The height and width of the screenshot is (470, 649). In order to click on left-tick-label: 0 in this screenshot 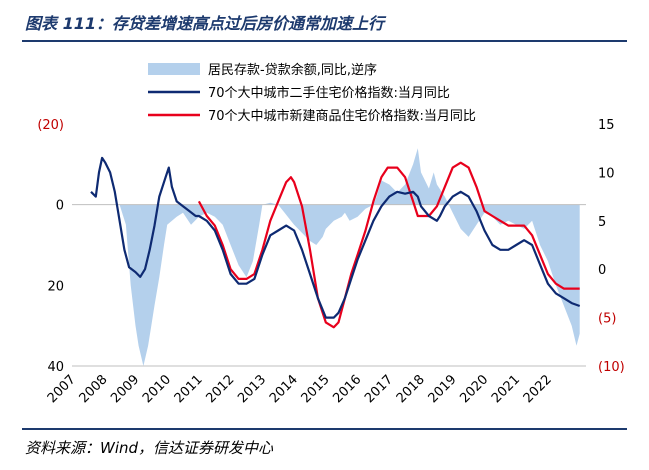, I will do `click(60, 206)`.